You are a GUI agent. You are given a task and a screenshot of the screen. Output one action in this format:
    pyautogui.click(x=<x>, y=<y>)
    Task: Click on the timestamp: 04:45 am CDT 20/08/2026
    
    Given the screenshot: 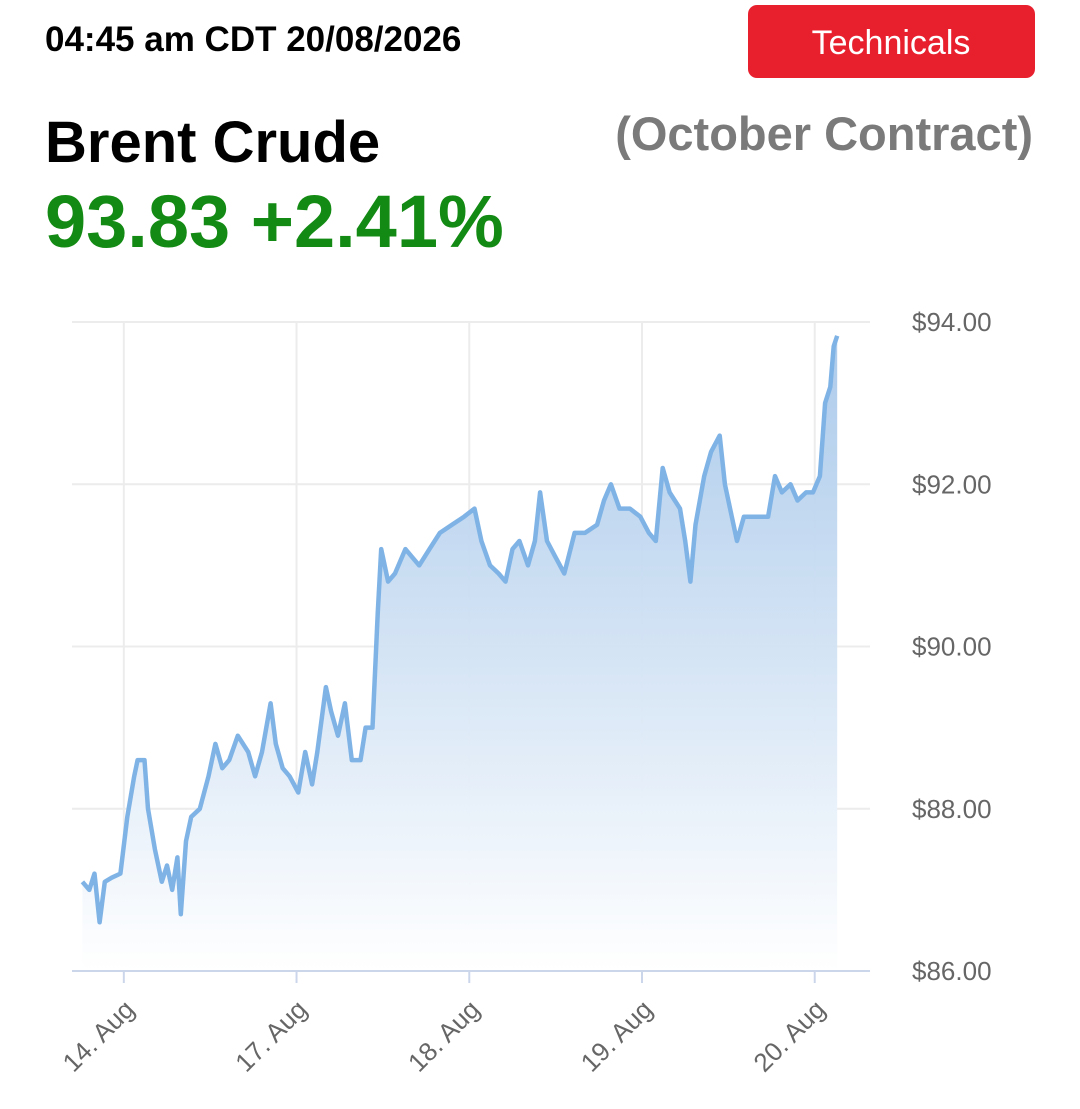 What is the action you would take?
    pyautogui.click(x=253, y=39)
    